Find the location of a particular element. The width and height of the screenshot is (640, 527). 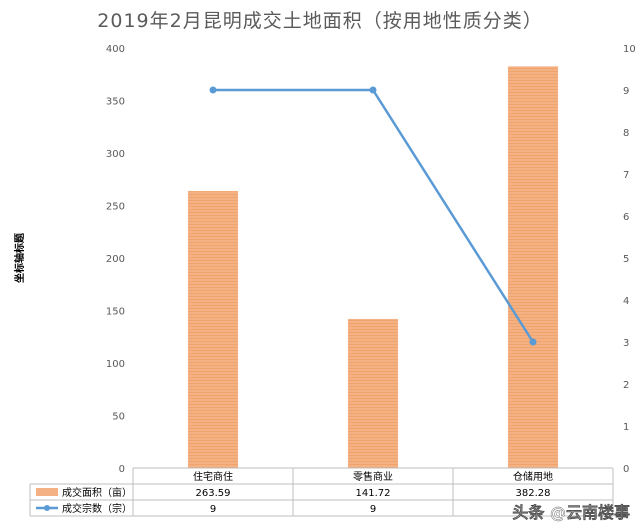

legend-swatch-marker is located at coordinates (47, 508).